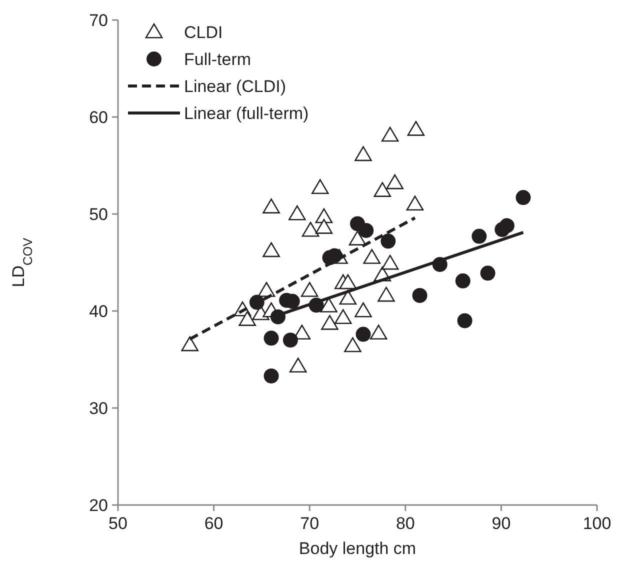  Describe the element at coordinates (214, 523) in the screenshot. I see `x-tick-label: 60` at that location.